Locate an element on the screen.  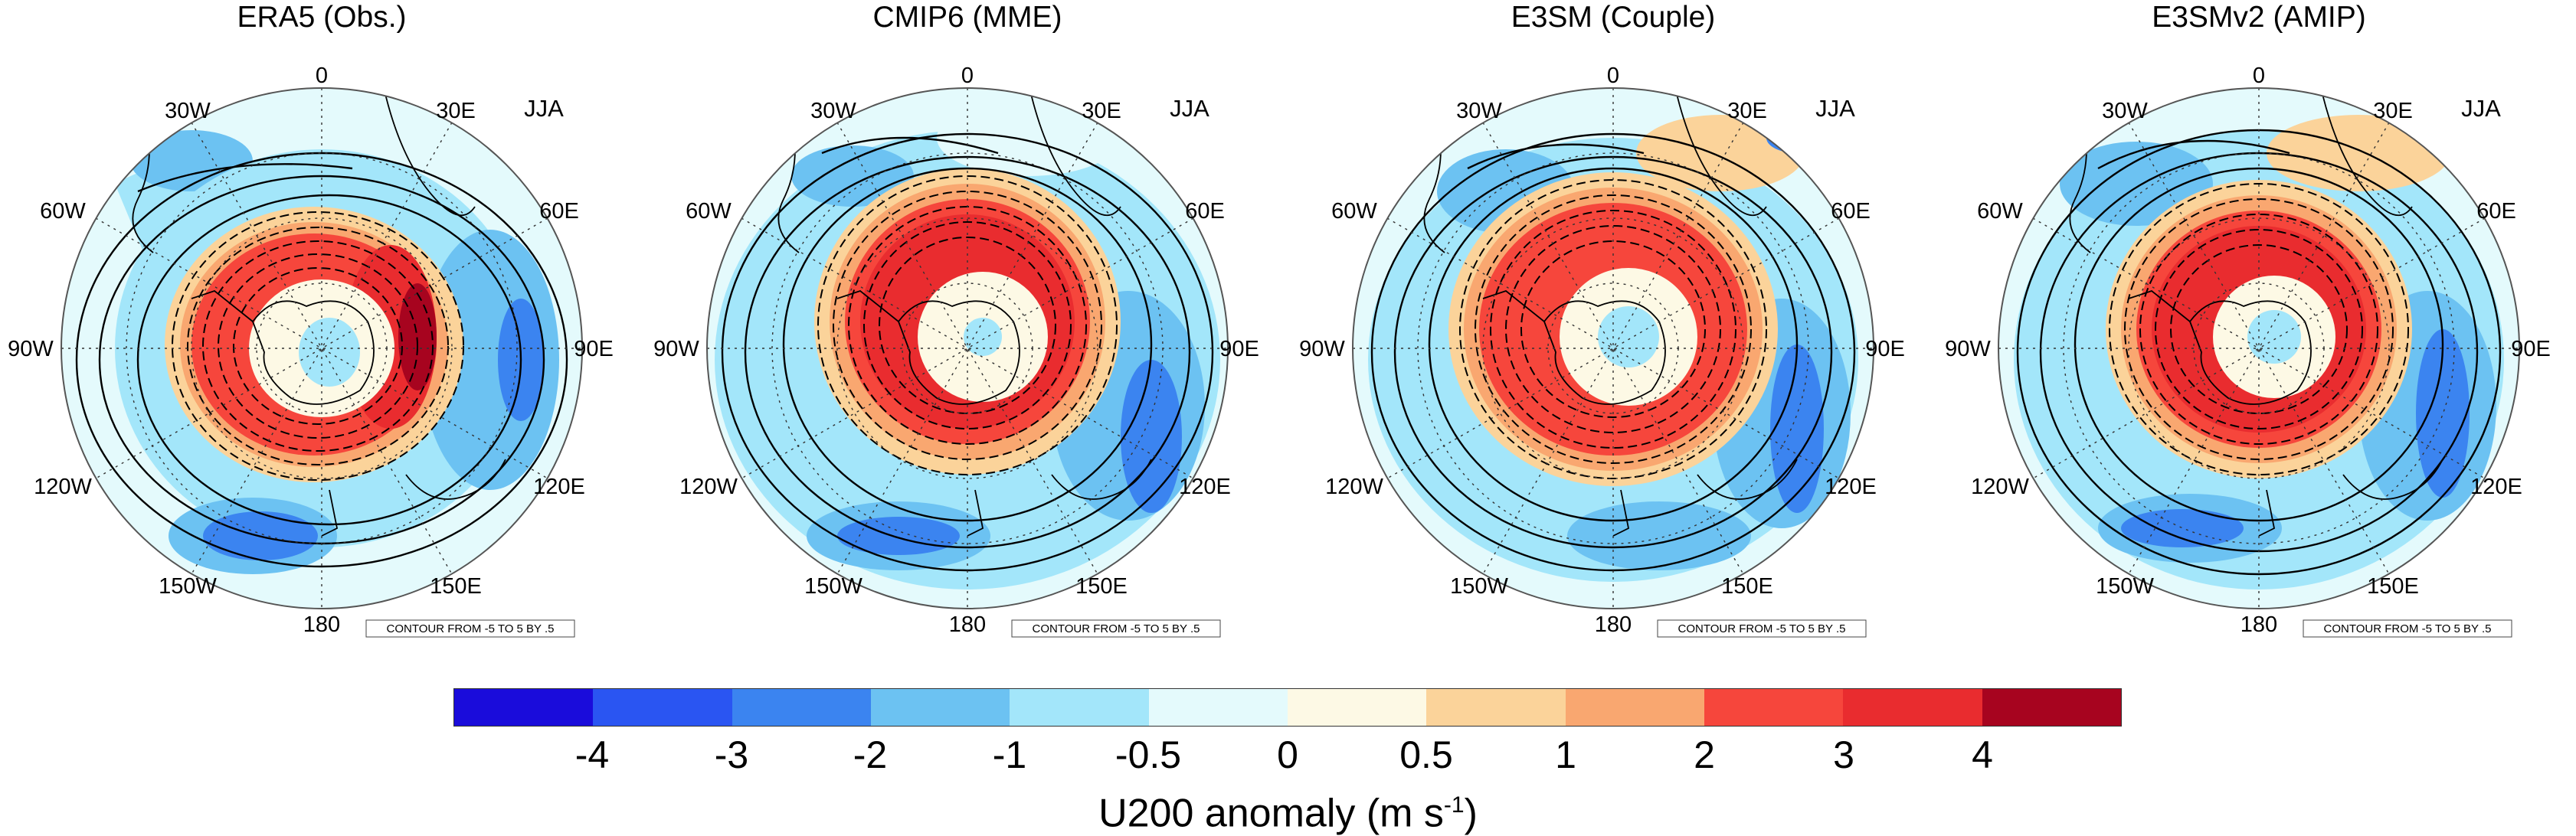
colorbar-label-end: ) is located at coordinates (1471, 813).